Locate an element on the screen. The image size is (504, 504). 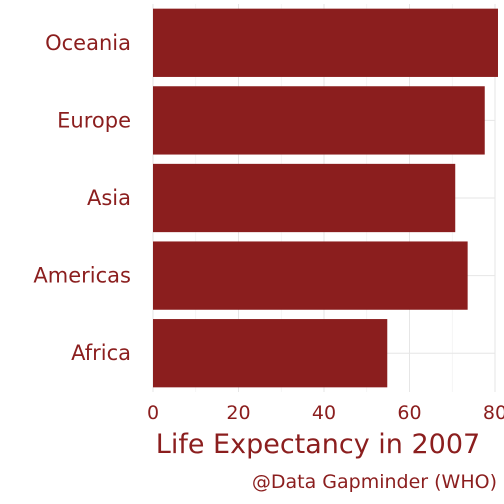
bar-africa is located at coordinates (270, 353).